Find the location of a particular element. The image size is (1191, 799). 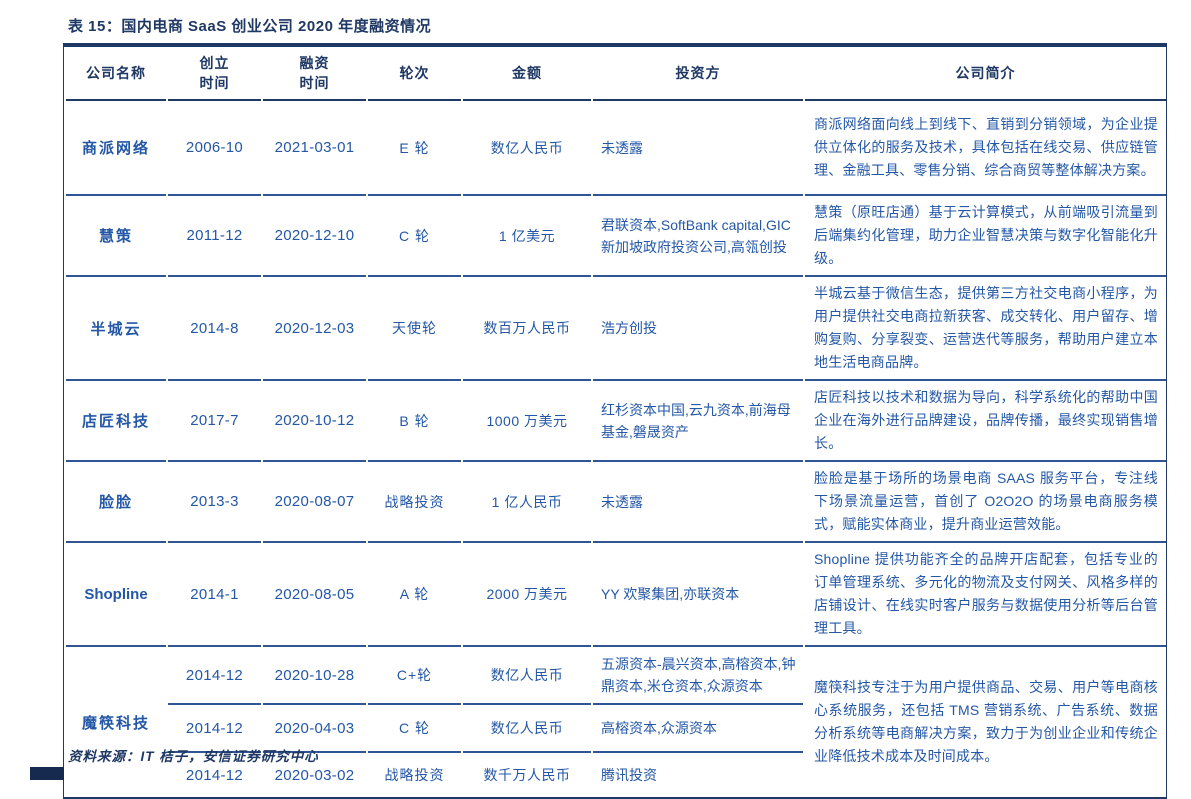

investors: 高榕资本,众源资本 is located at coordinates (698, 729).